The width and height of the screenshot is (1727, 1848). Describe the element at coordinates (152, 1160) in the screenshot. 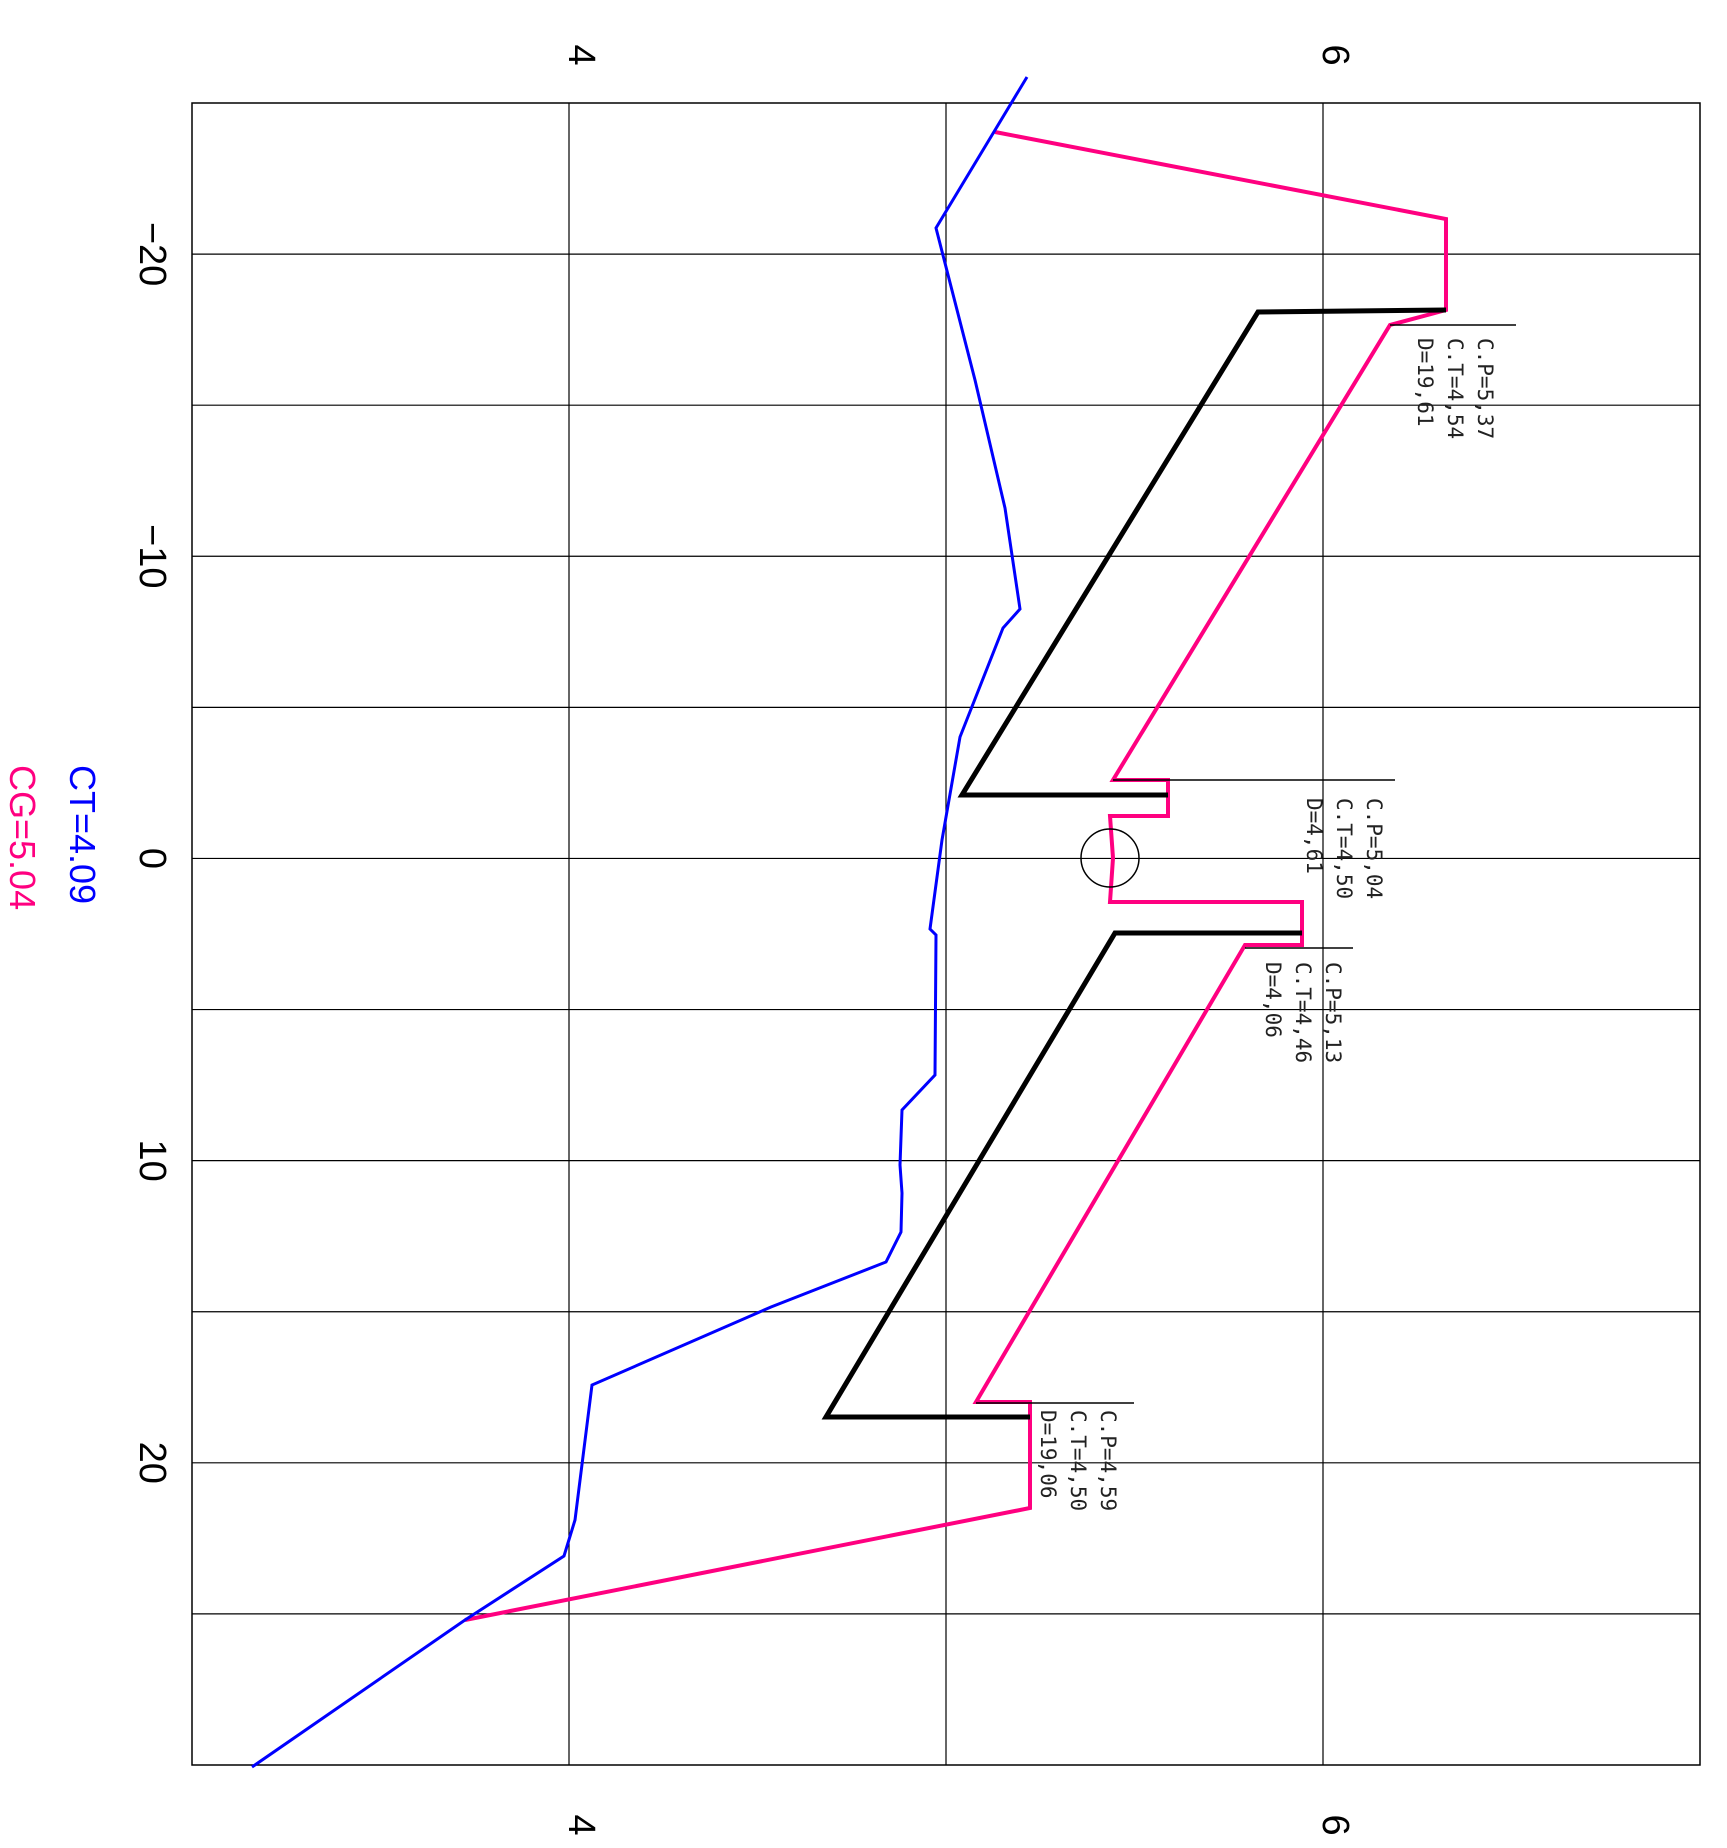

I see `x-tick-label: 10` at that location.